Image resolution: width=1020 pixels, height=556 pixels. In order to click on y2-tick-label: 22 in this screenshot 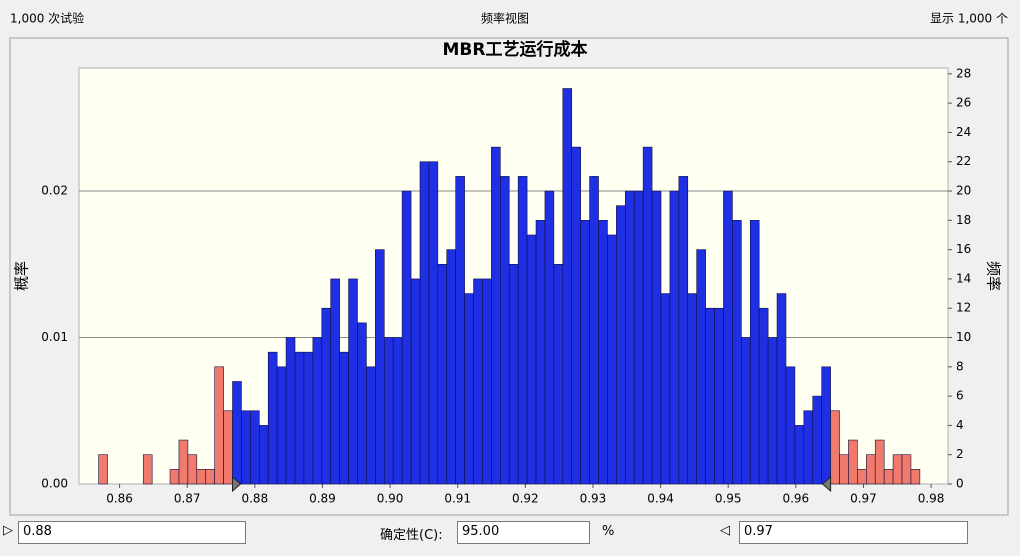, I will do `click(963, 161)`.